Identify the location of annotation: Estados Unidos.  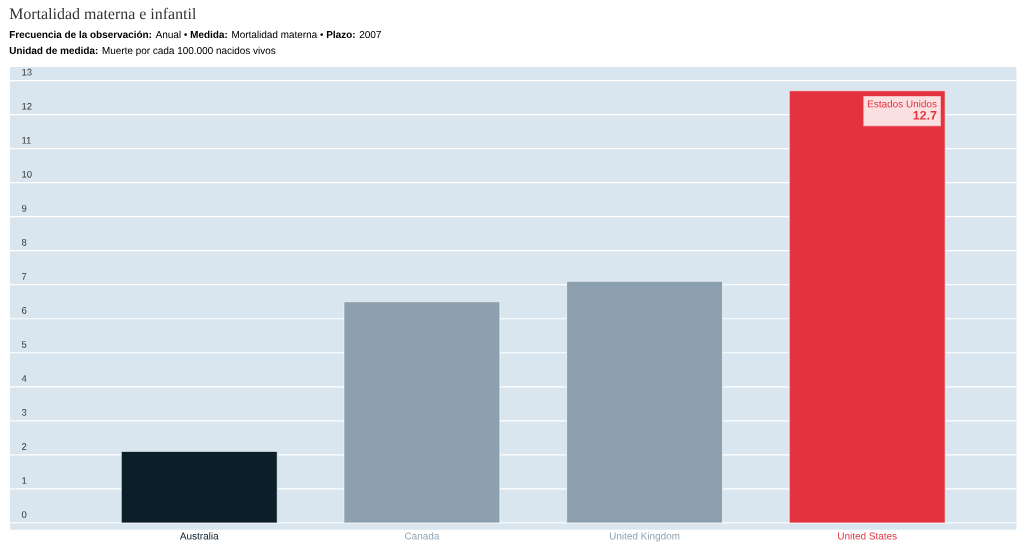
(902, 104).